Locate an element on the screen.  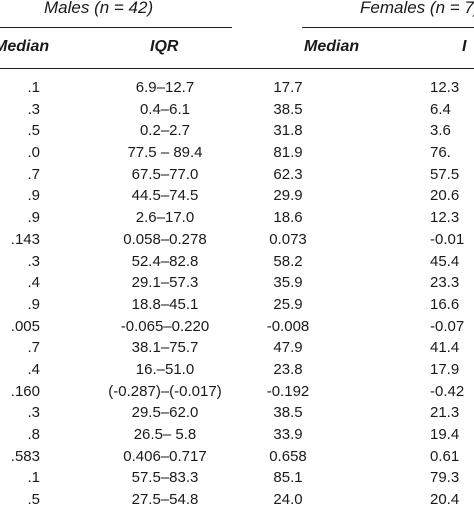
table-row: .8 26.5– 5.8 33.9 19.4 is located at coordinates (237, 437).